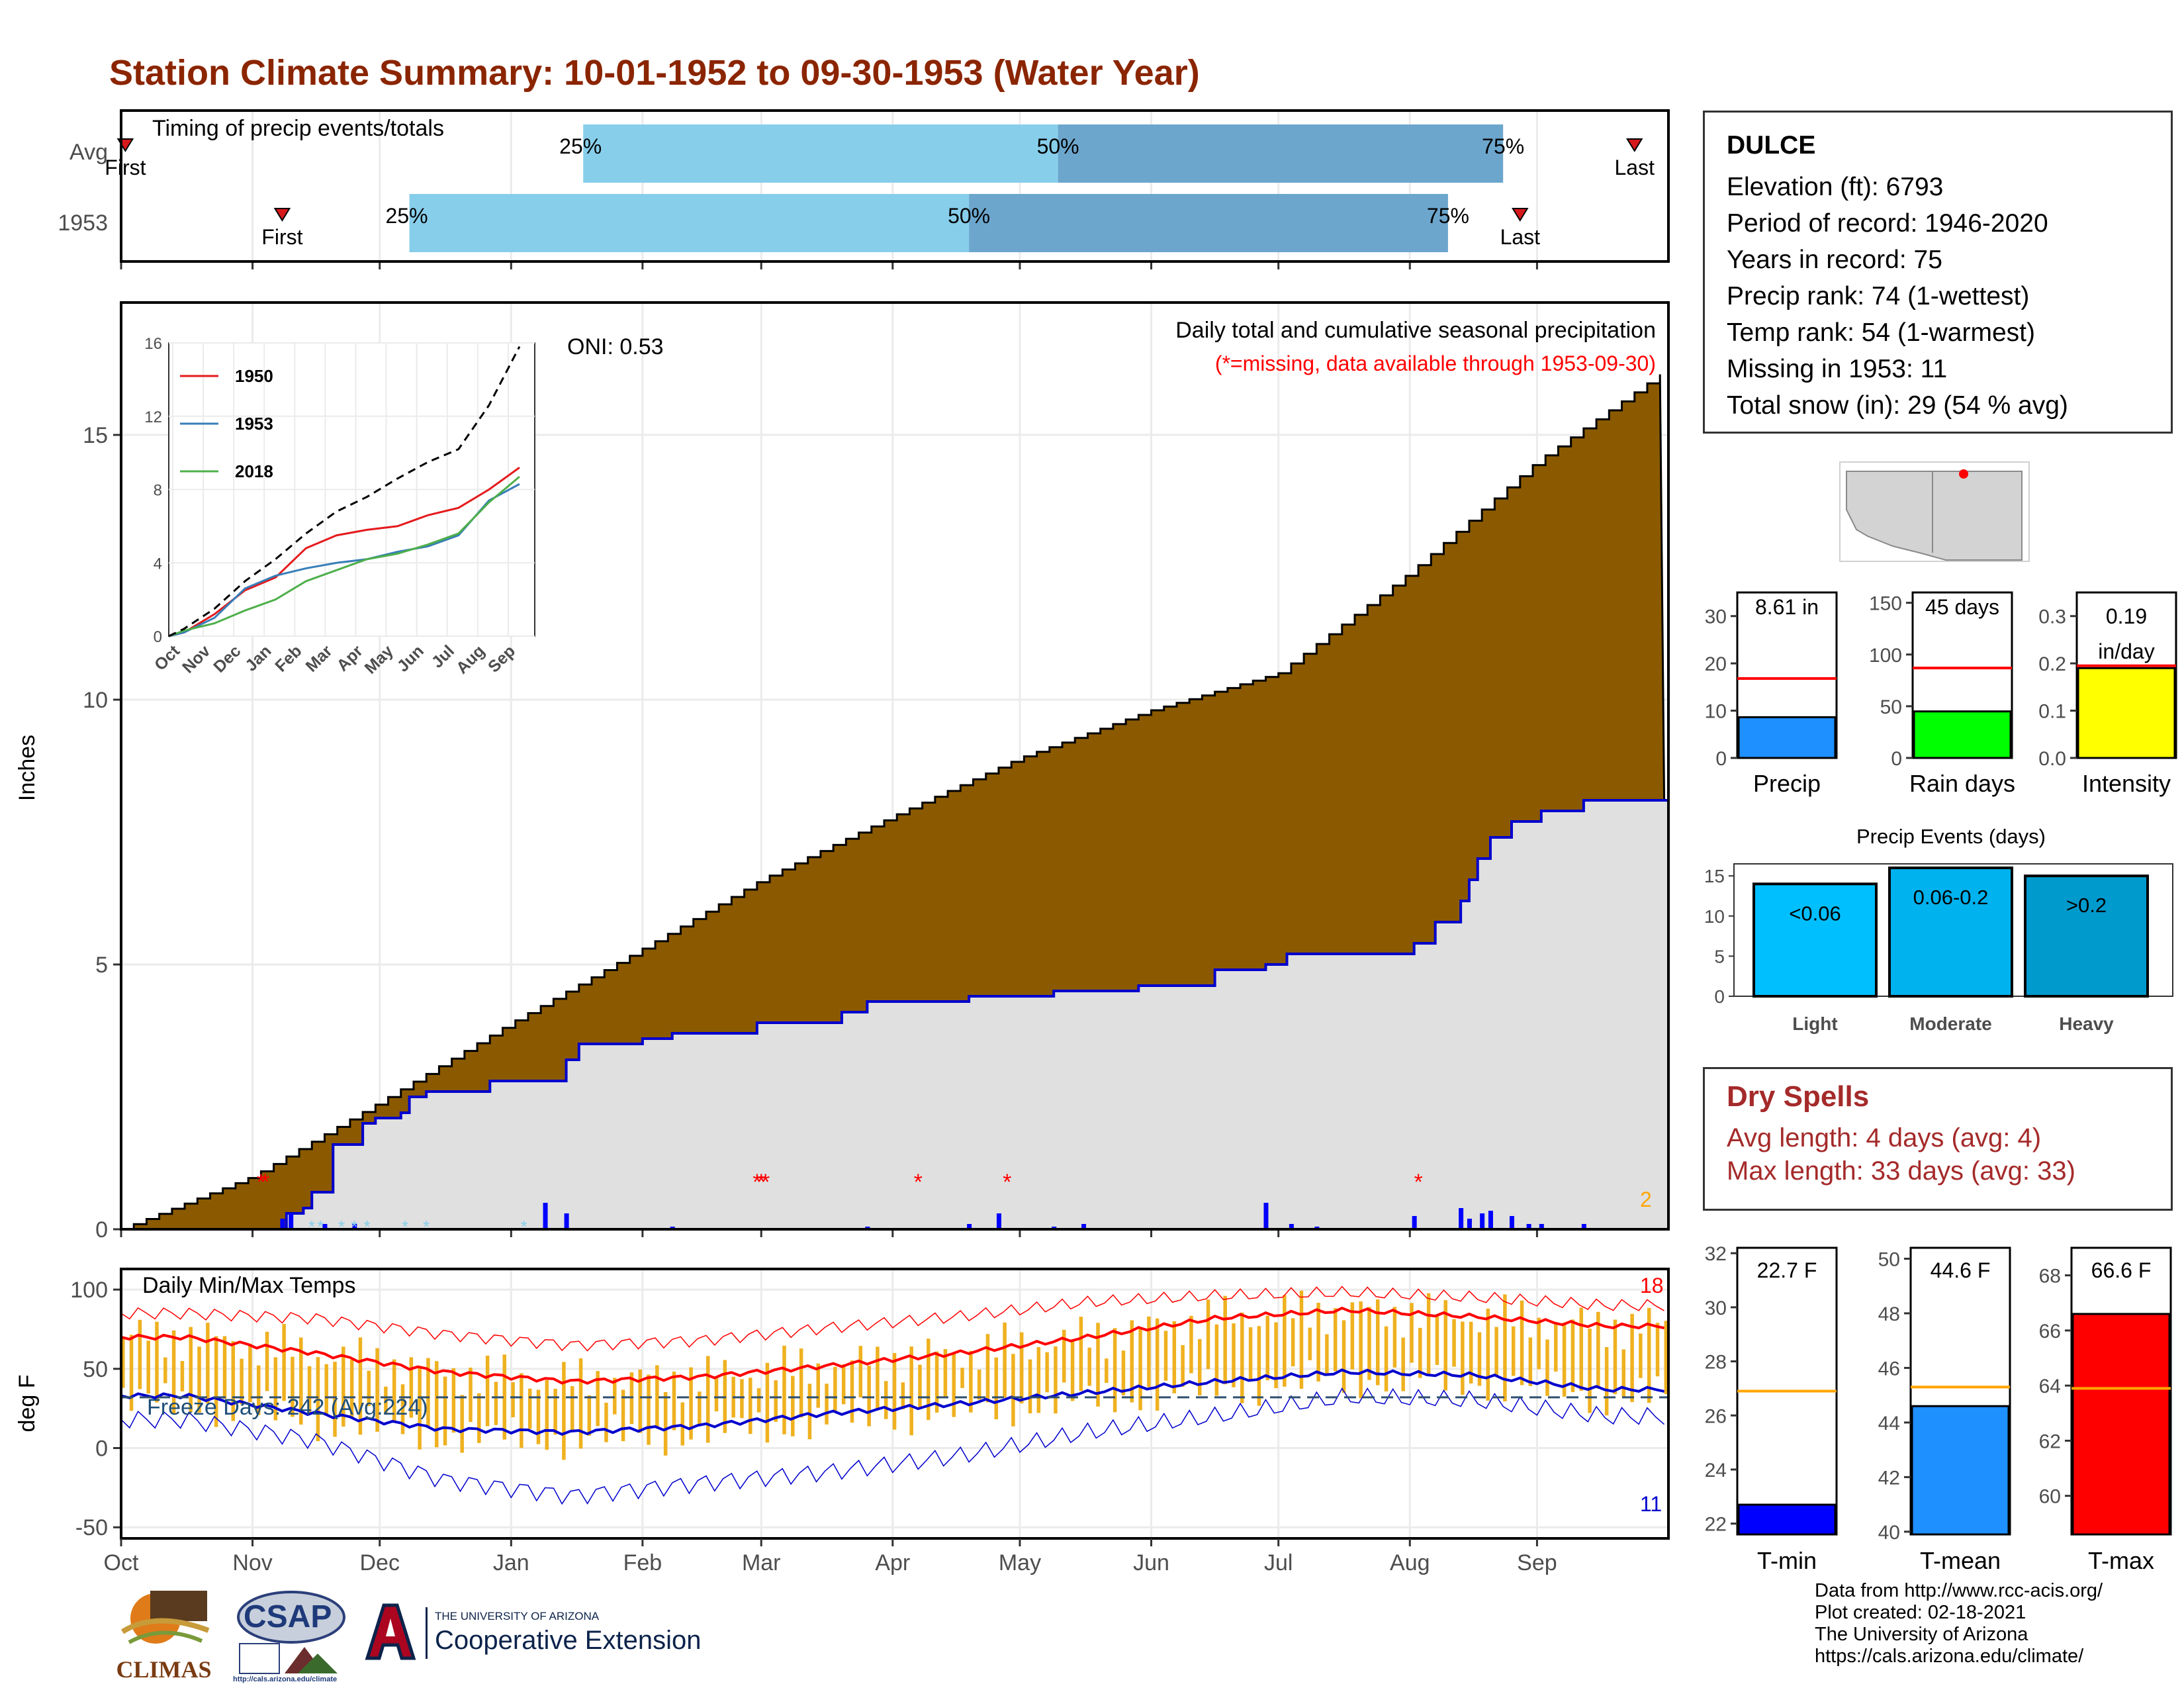  I want to click on summary-ytick-label: 10, so click(1716, 712).